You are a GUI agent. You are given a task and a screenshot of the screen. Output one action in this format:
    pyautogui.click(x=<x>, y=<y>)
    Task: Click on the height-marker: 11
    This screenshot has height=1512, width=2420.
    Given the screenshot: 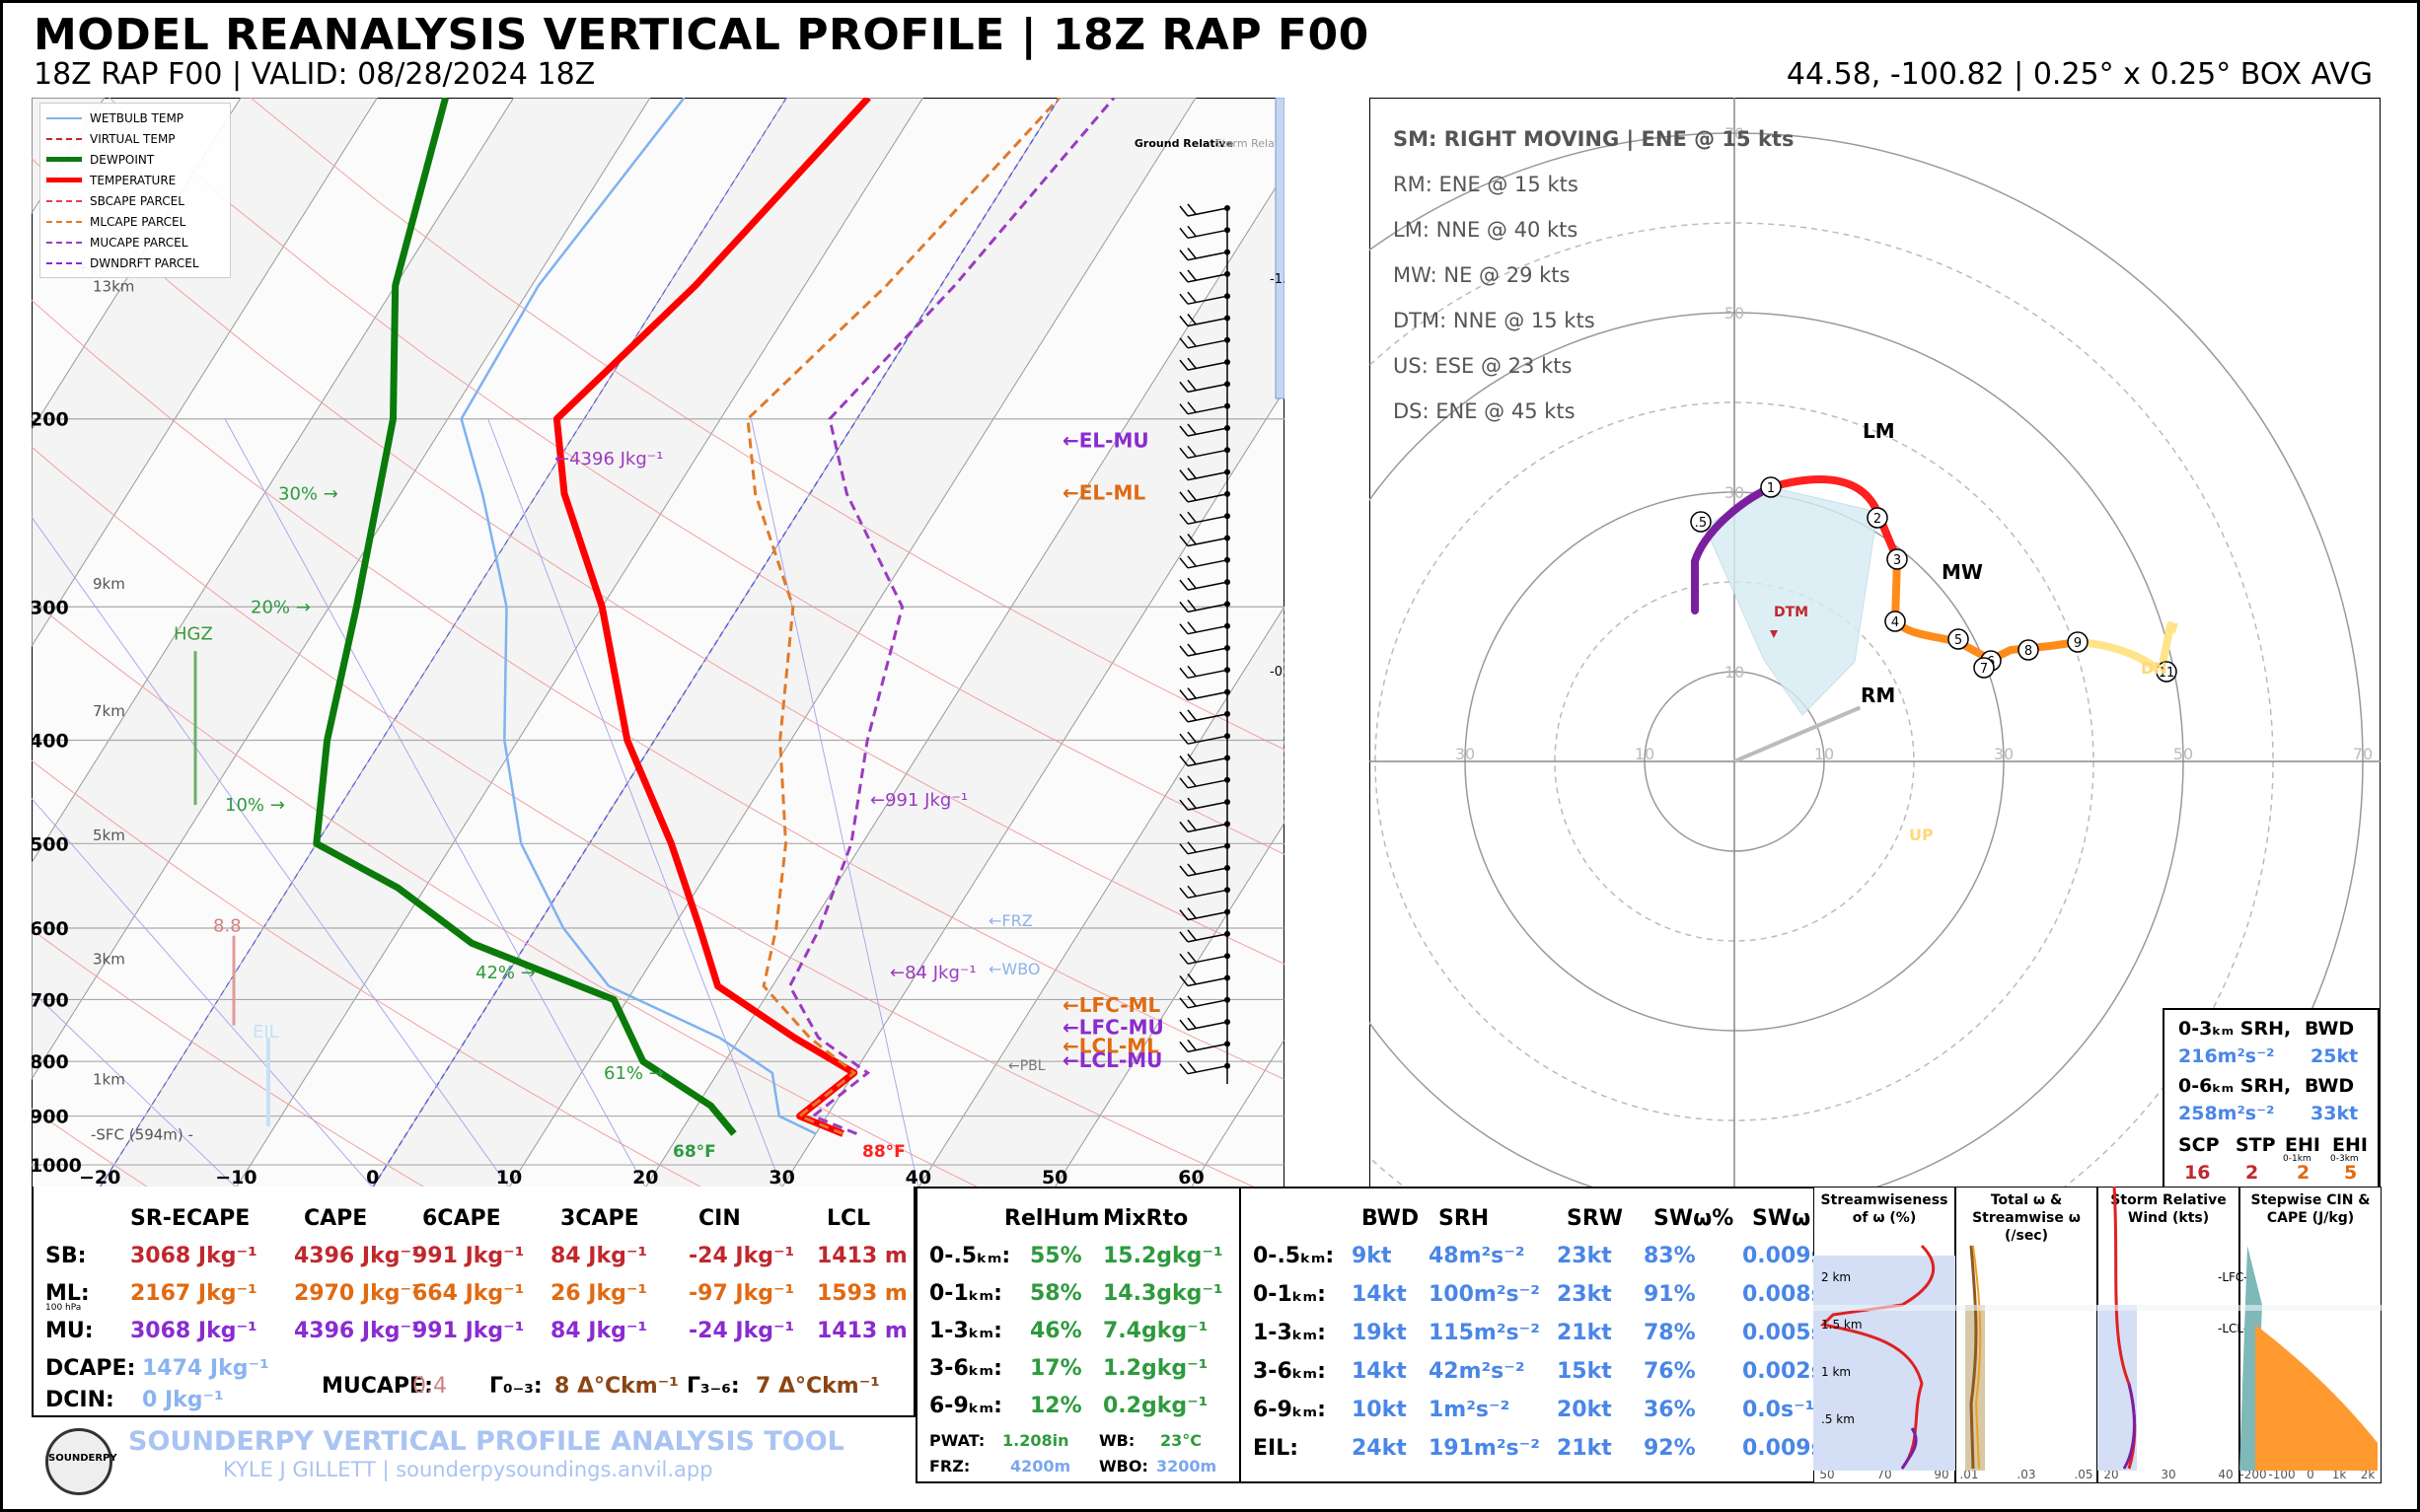 What is the action you would take?
    pyautogui.click(x=2166, y=672)
    